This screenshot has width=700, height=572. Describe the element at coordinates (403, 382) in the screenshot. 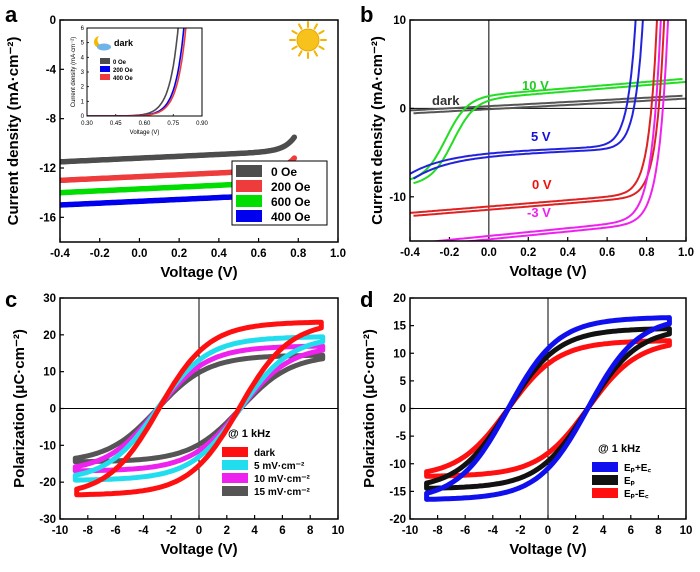

I see `y-tick-label: 5` at that location.